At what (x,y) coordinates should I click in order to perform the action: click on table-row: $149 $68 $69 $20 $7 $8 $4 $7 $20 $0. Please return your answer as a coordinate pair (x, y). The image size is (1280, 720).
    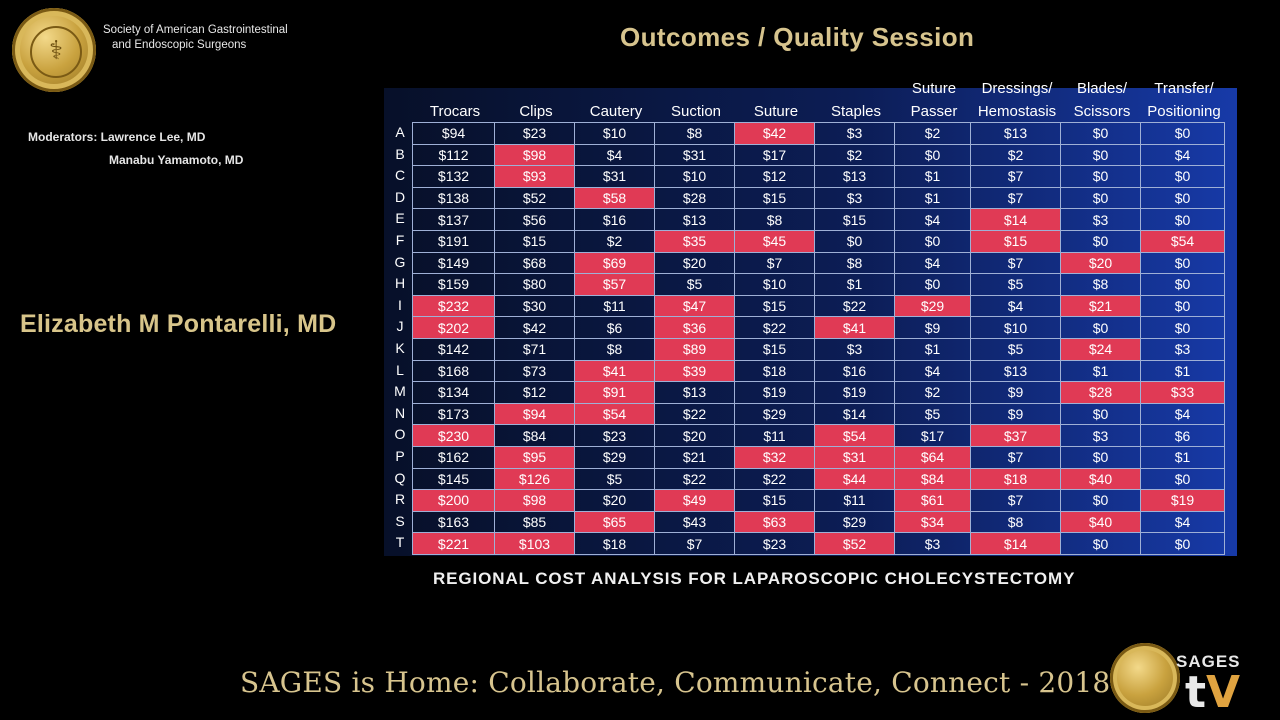
    Looking at the image, I should click on (818, 263).